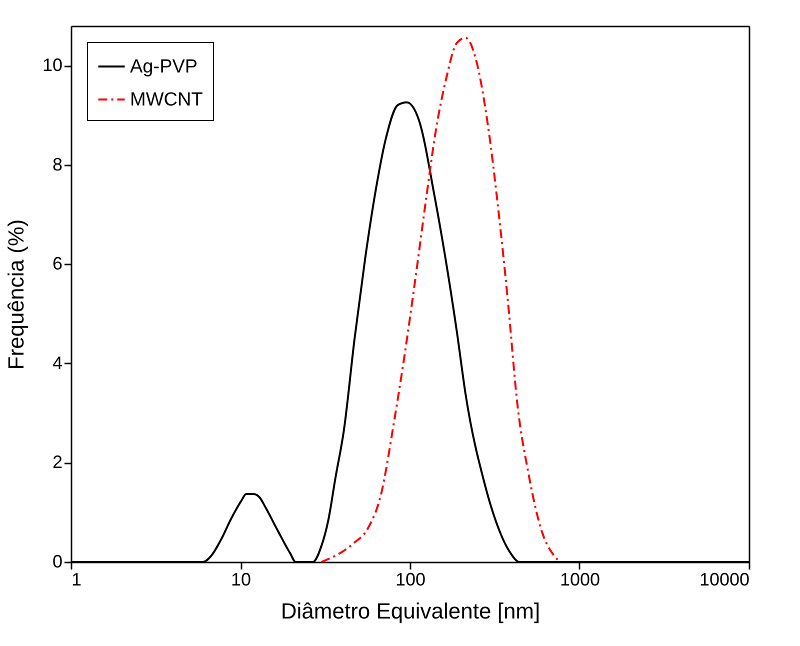 Image resolution: width=800 pixels, height=646 pixels. What do you see at coordinates (57, 264) in the screenshot?
I see `y-tick-label: 6` at bounding box center [57, 264].